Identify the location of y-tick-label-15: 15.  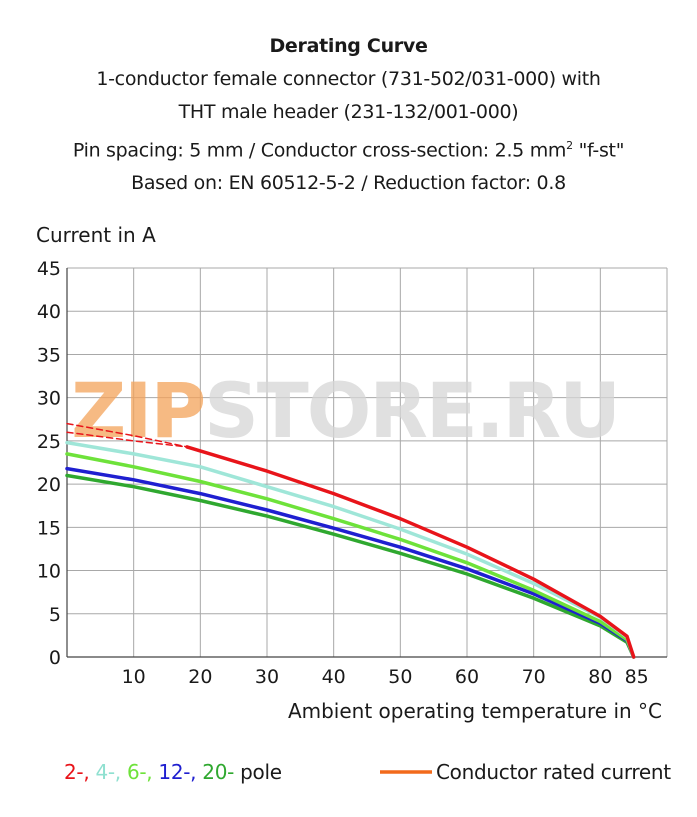
(49, 528).